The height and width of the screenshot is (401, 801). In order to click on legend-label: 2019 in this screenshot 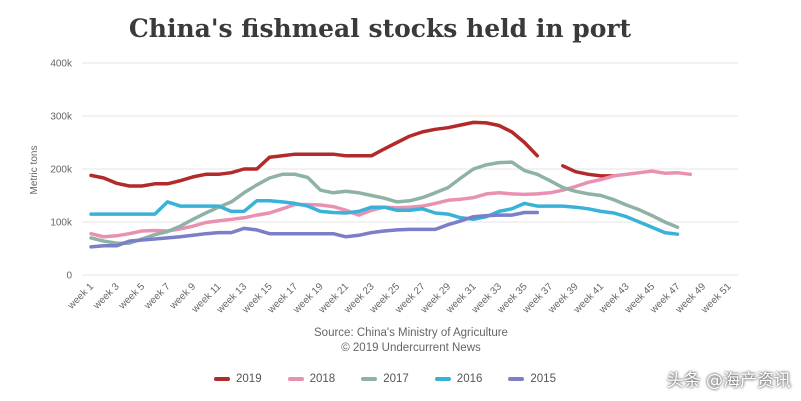, I will do `click(249, 379)`.